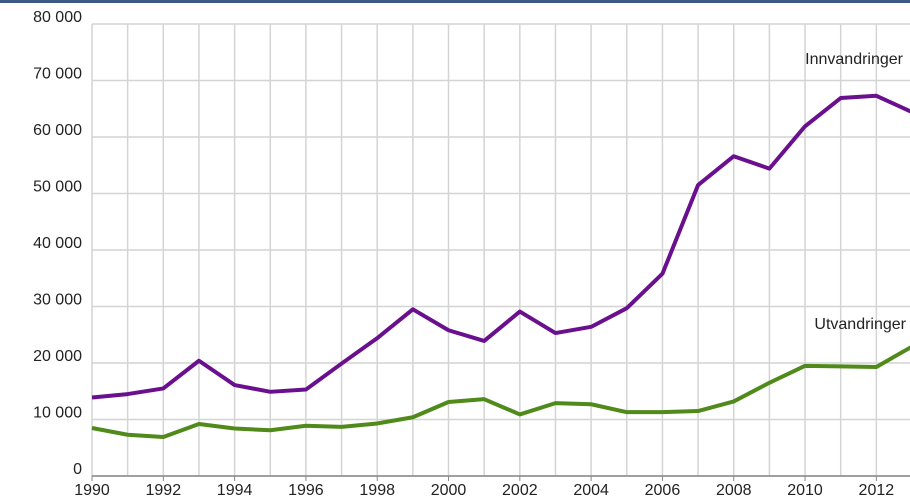  What do you see at coordinates (57, 187) in the screenshot?
I see `y-tick-label: 50 000` at bounding box center [57, 187].